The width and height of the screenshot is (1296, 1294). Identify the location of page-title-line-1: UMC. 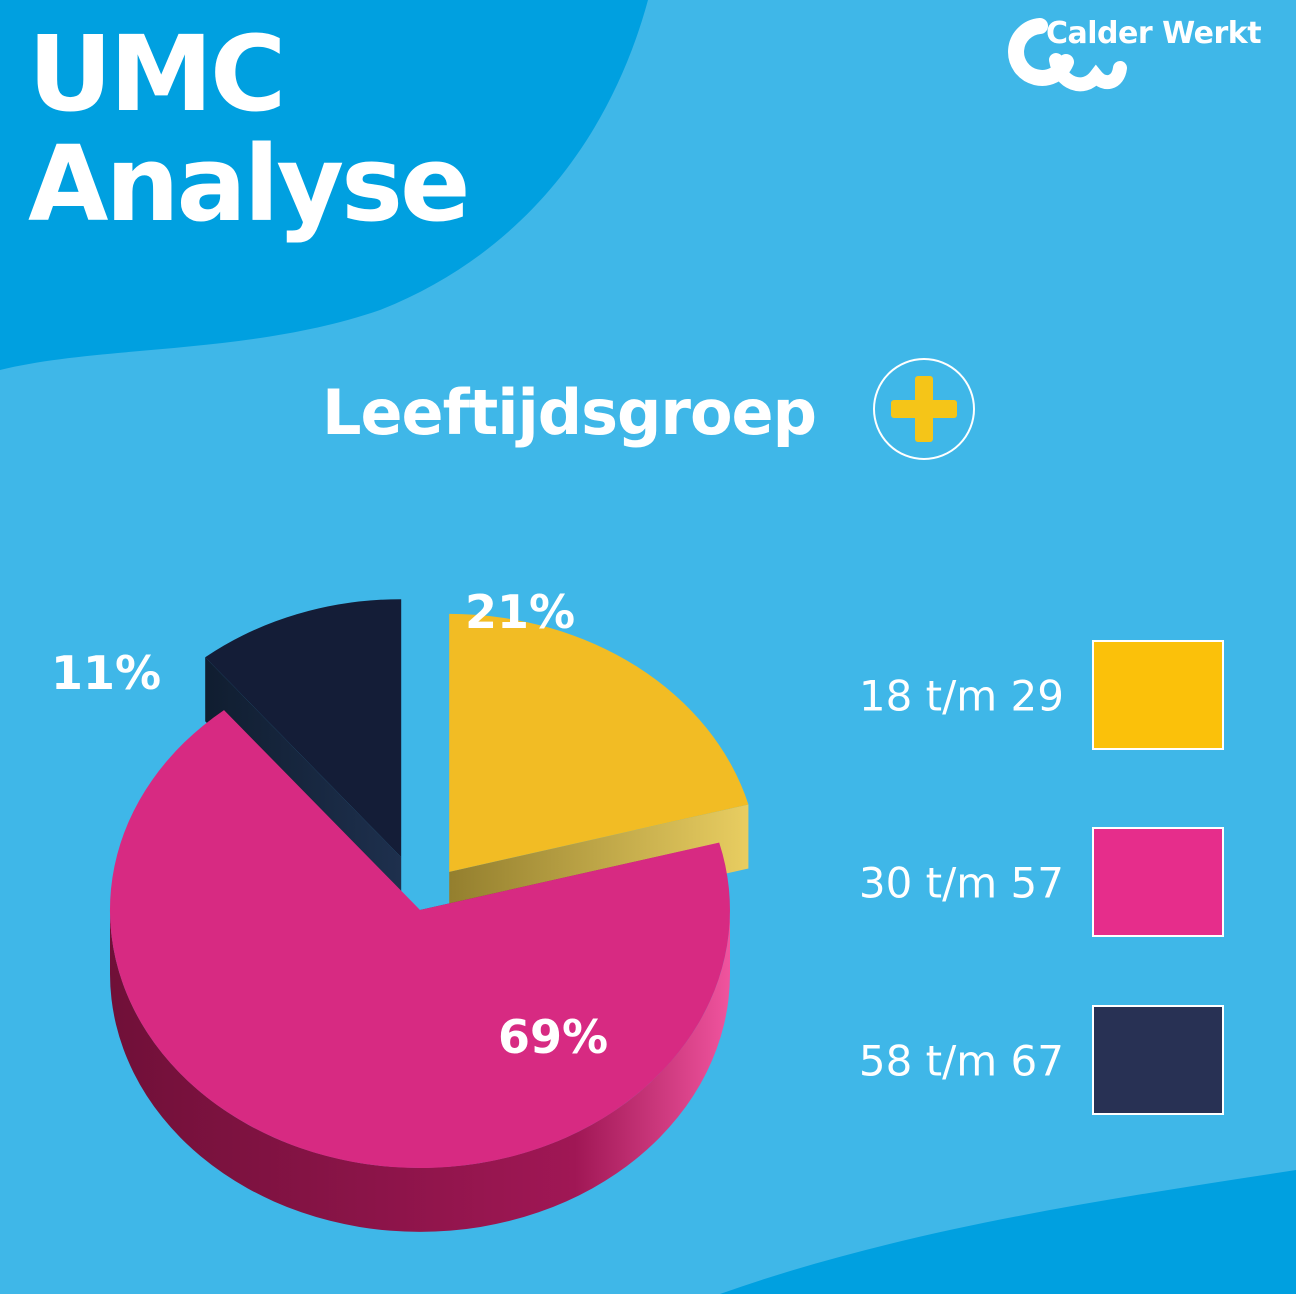
(157, 74).